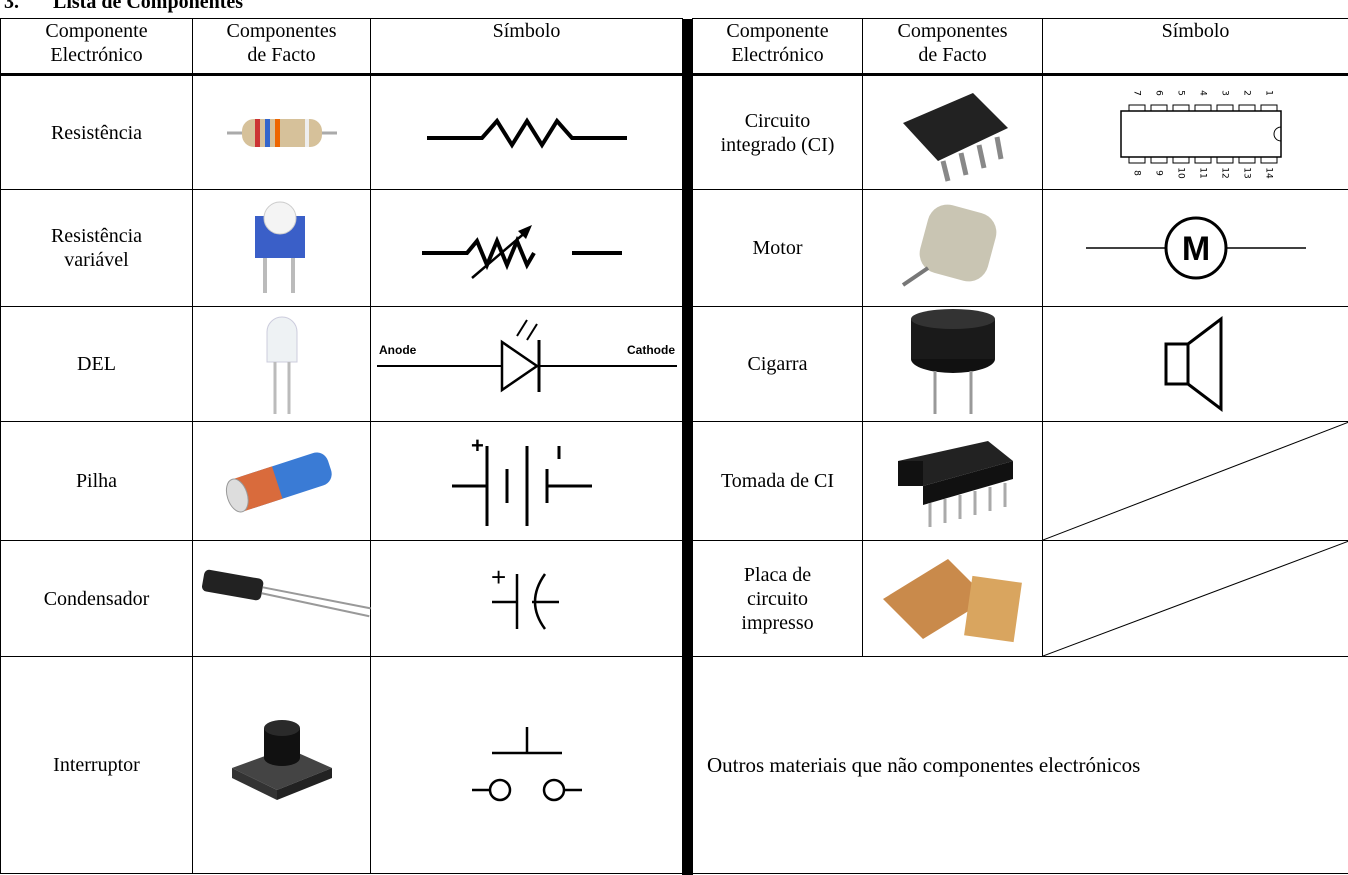  I want to click on cell-text: Circuito, so click(777, 120).